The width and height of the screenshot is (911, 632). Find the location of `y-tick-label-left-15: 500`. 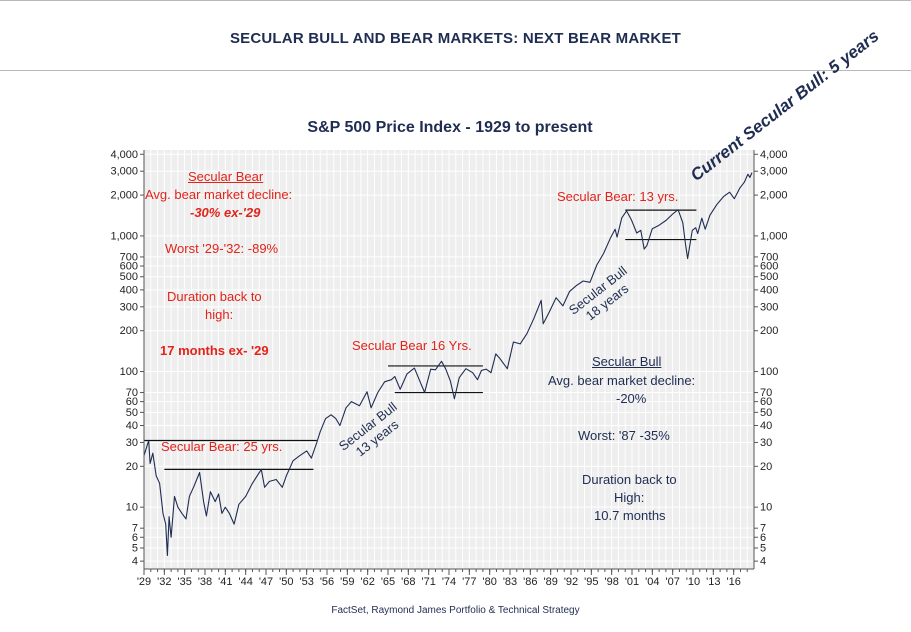

y-tick-label-left-15: 500 is located at coordinates (129, 277).